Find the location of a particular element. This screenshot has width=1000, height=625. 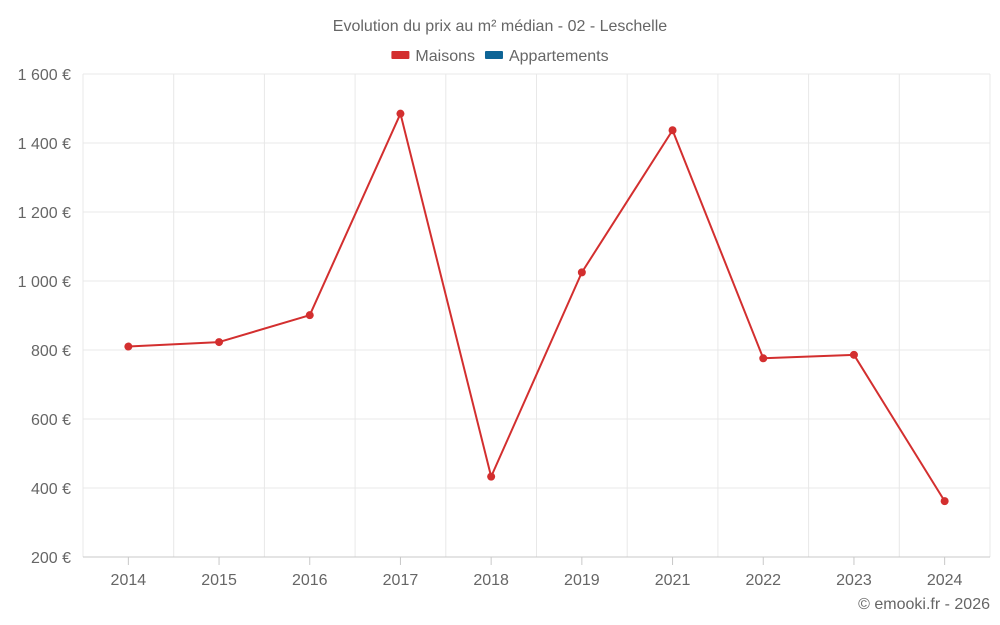

legend-item-appartements: Appartements is located at coordinates (546, 56).